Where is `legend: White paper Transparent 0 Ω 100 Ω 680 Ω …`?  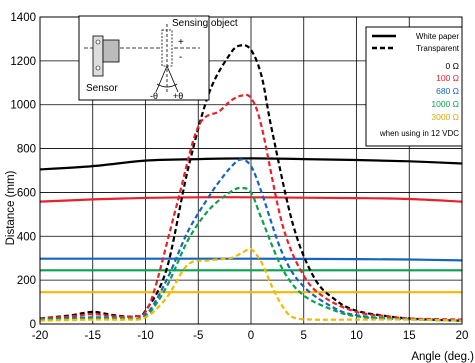
legend: White paper Transparent 0 Ω 100 Ω 680 Ω … is located at coordinates (414, 86).